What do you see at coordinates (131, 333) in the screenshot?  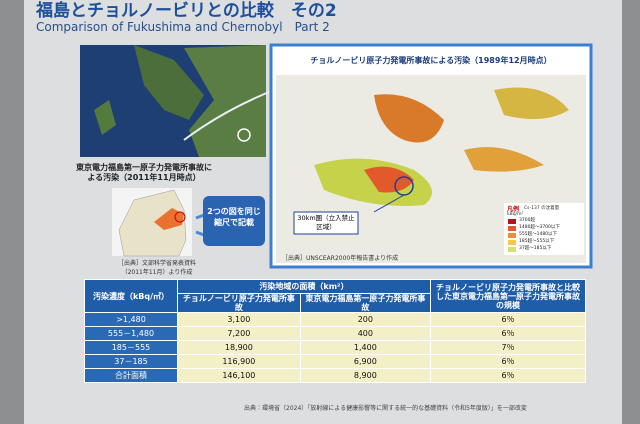 I see `table-cell: 555－1,480` at bounding box center [131, 333].